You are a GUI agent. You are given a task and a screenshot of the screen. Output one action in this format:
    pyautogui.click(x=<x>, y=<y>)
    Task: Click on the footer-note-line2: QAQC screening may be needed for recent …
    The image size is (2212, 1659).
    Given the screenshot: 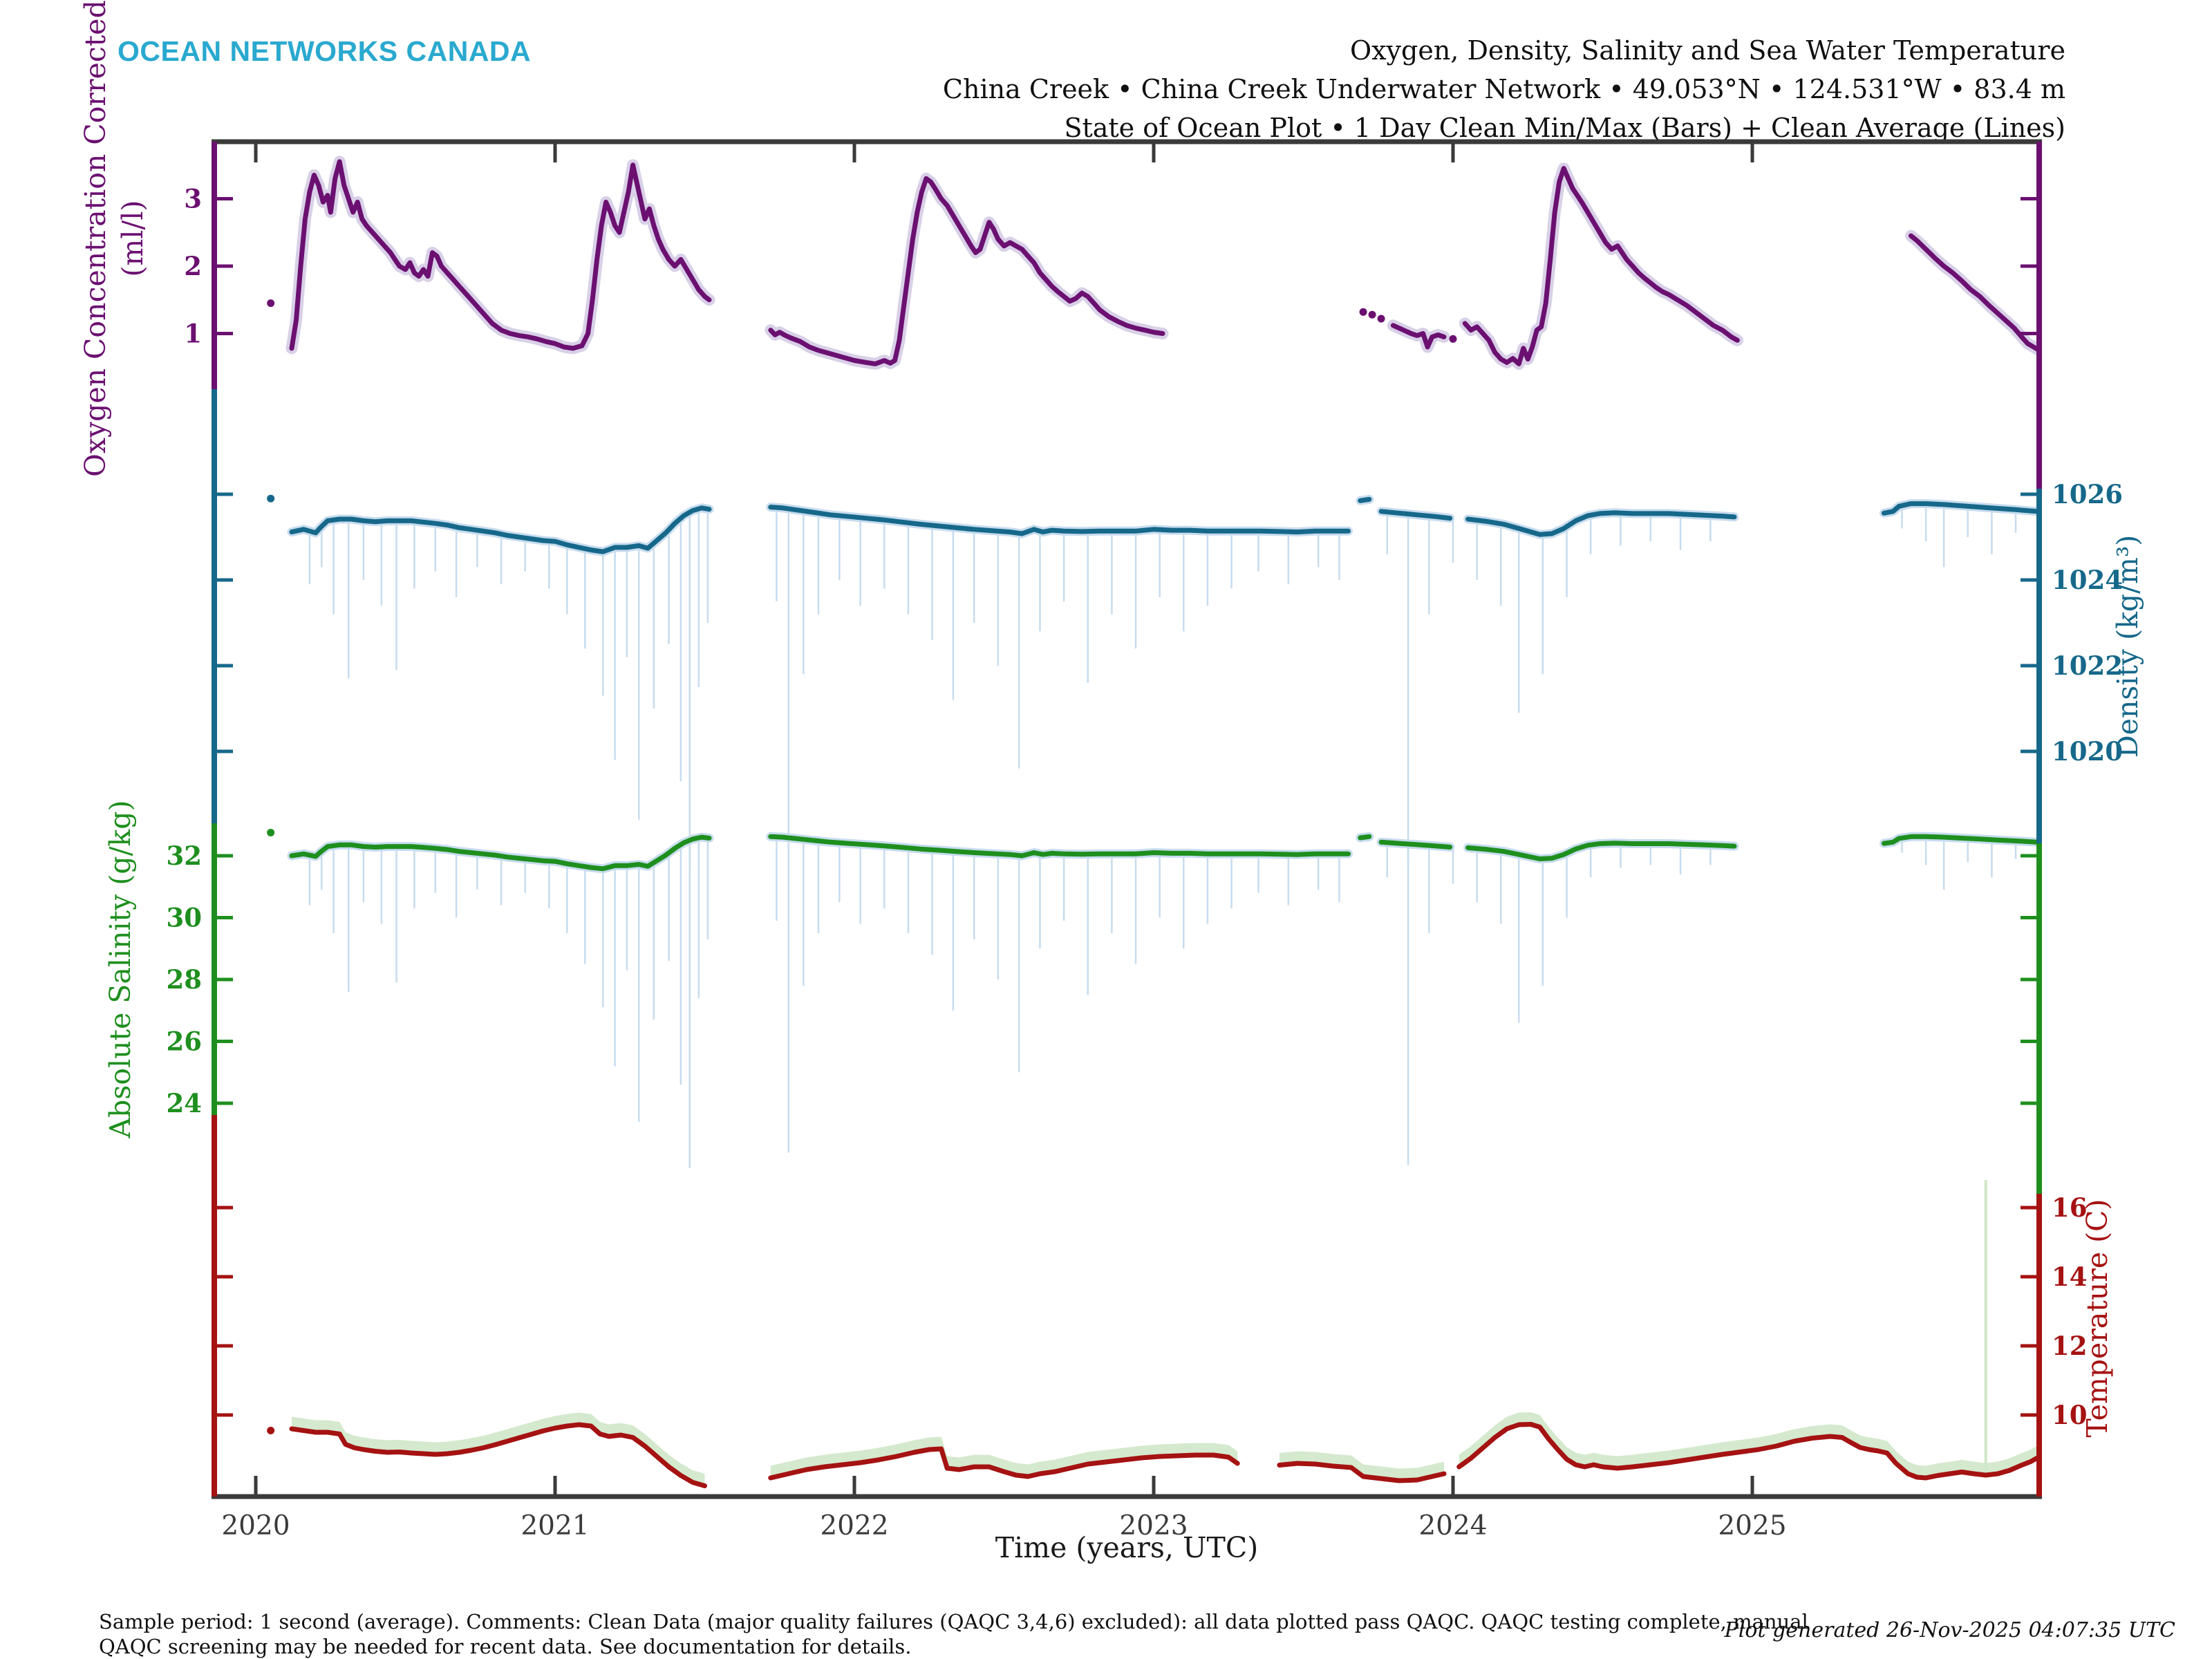 What is the action you would take?
    pyautogui.click(x=505, y=1647)
    